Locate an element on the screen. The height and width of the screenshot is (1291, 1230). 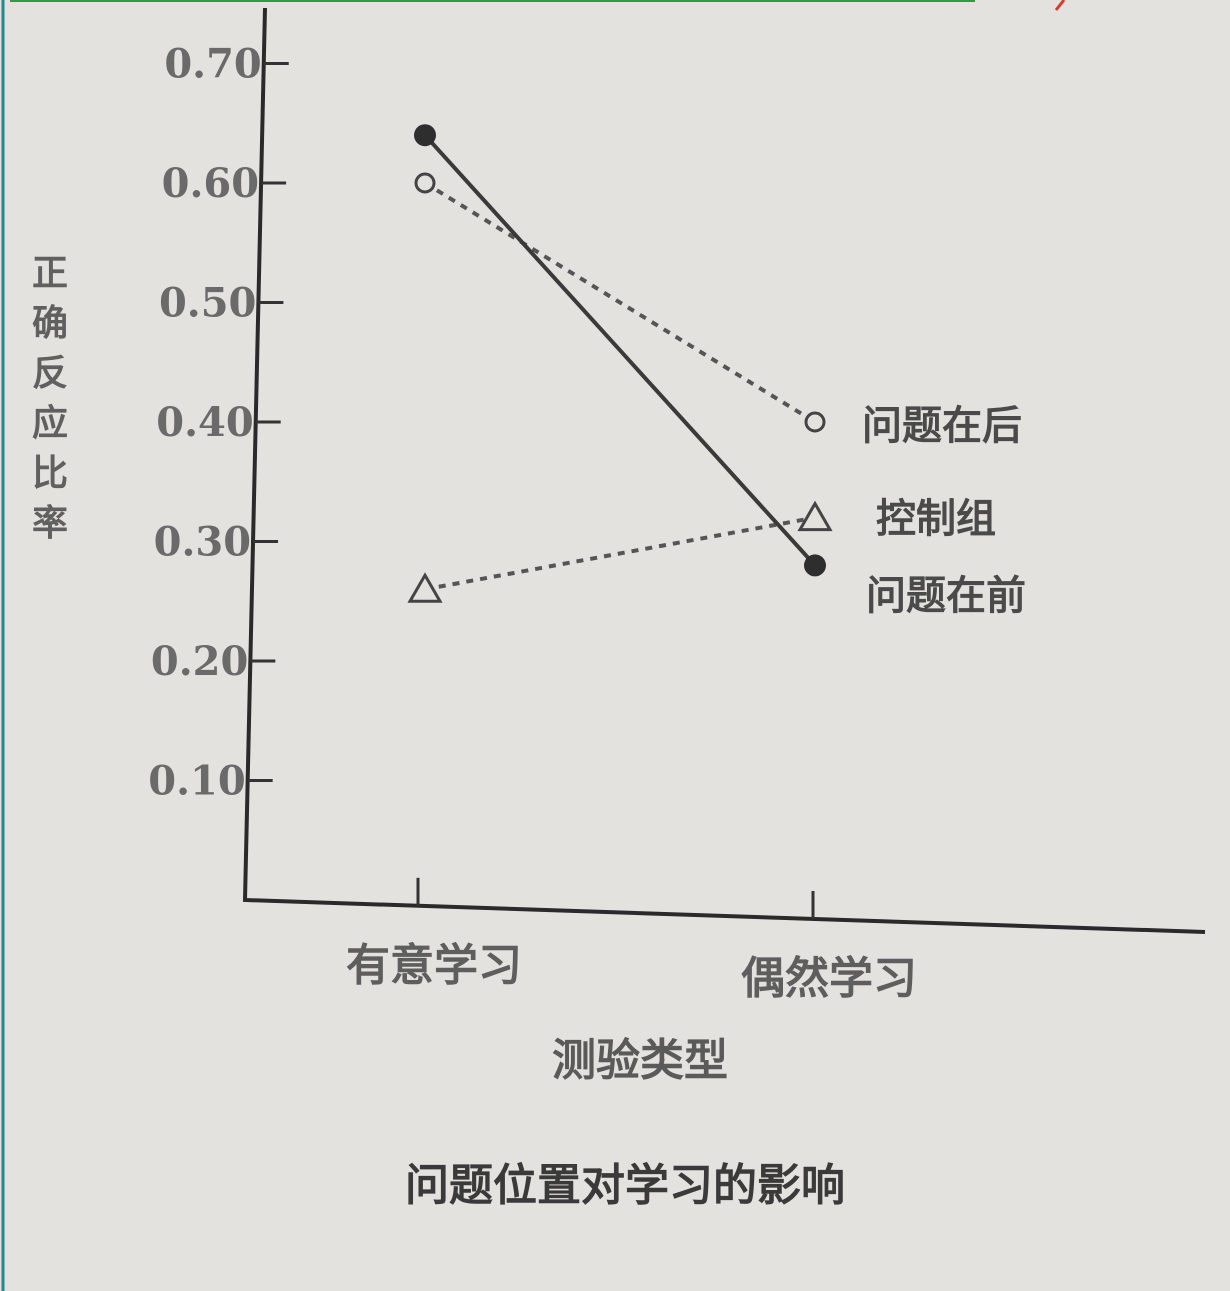
x-axis-title: 测验类型 is located at coordinates (640, 1060).